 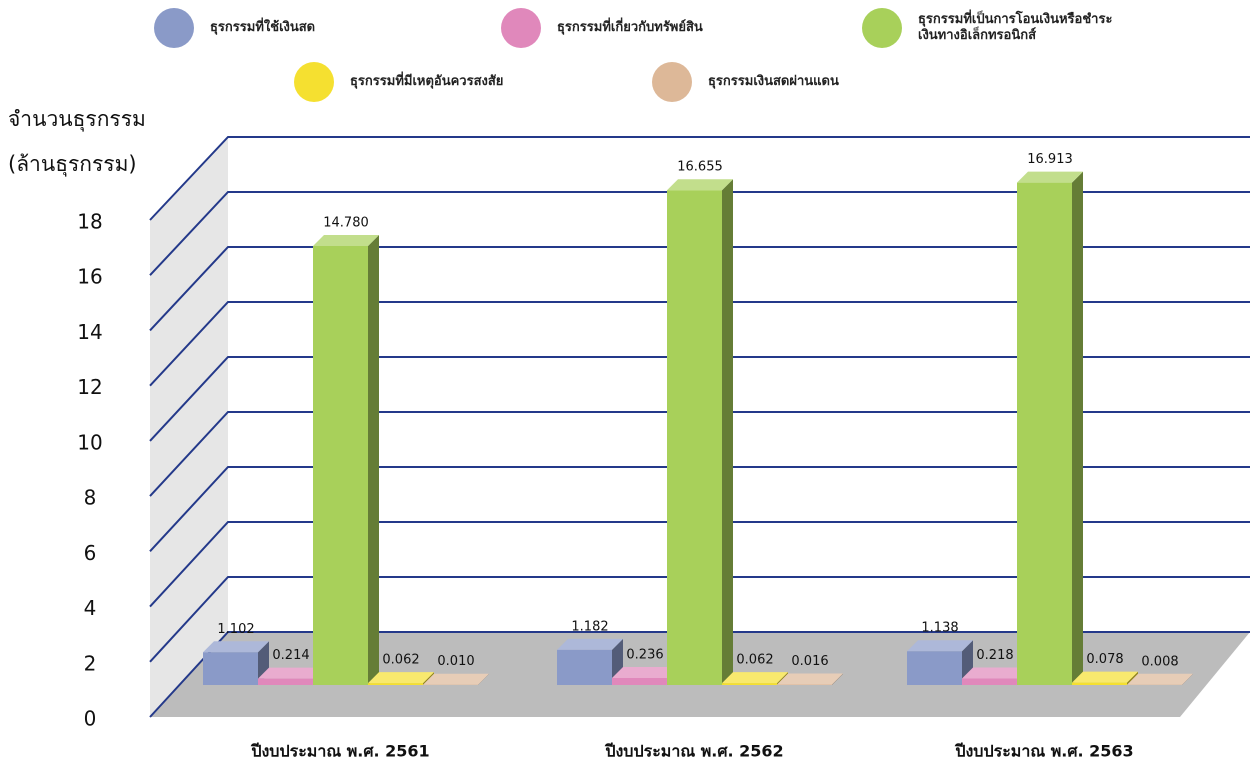 What do you see at coordinates (455, 661) in the screenshot?
I see `value-label: 0.010` at bounding box center [455, 661].